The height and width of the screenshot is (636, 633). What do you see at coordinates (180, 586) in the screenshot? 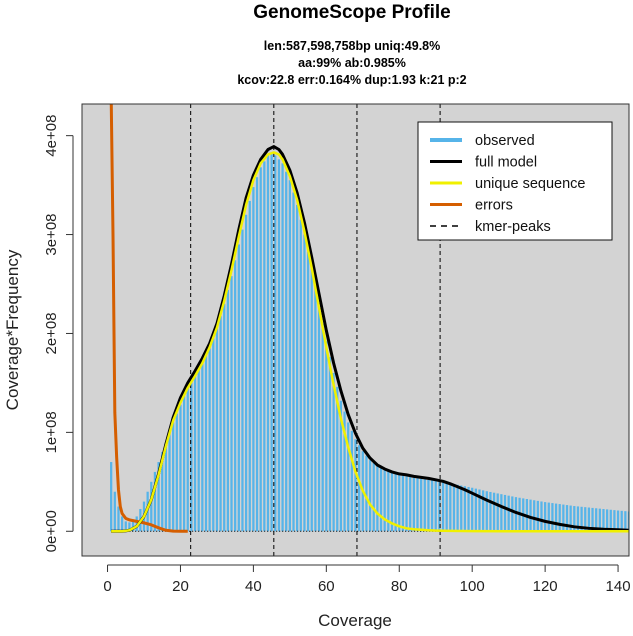
I see `x-tick-label: 20` at bounding box center [180, 586].